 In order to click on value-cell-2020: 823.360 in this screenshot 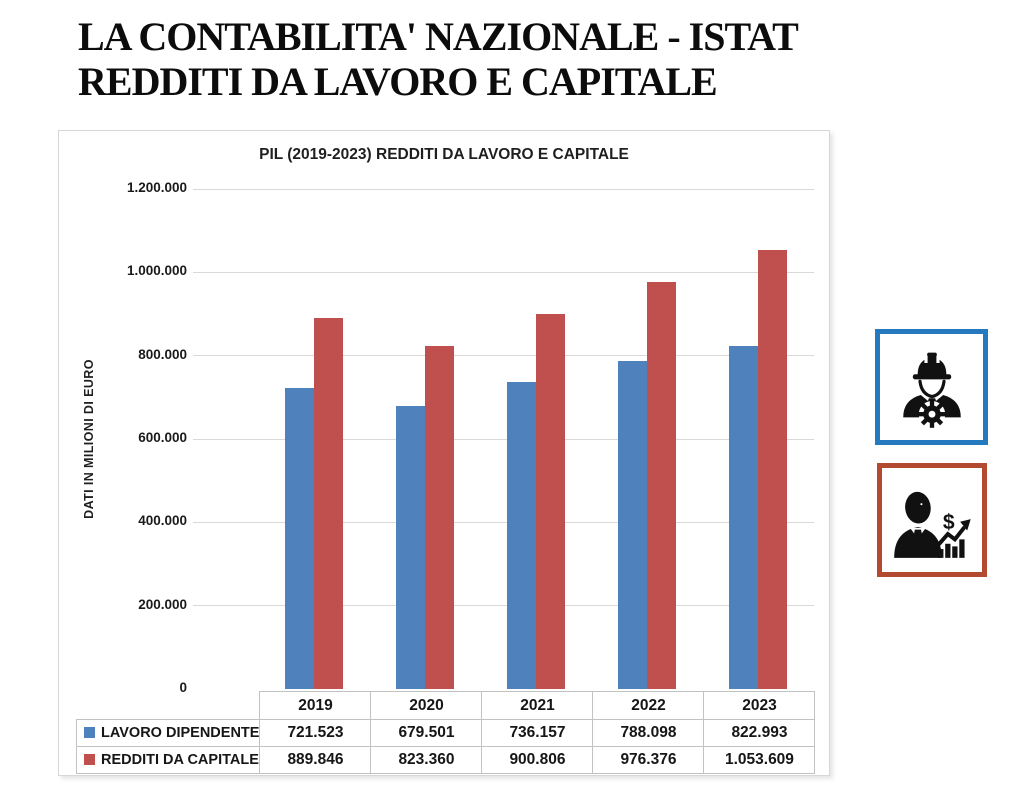, I will do `click(426, 760)`.